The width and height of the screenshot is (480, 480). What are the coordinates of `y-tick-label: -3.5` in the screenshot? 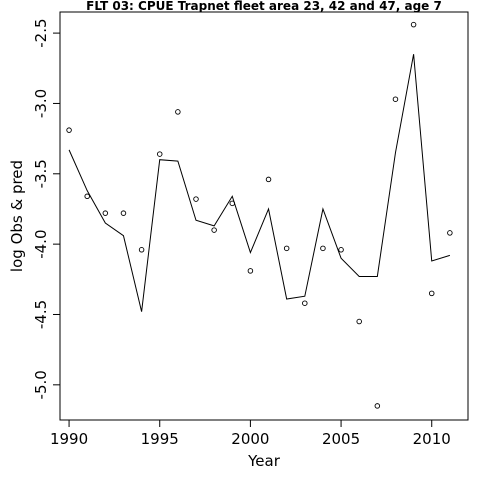 It's located at (41, 173).